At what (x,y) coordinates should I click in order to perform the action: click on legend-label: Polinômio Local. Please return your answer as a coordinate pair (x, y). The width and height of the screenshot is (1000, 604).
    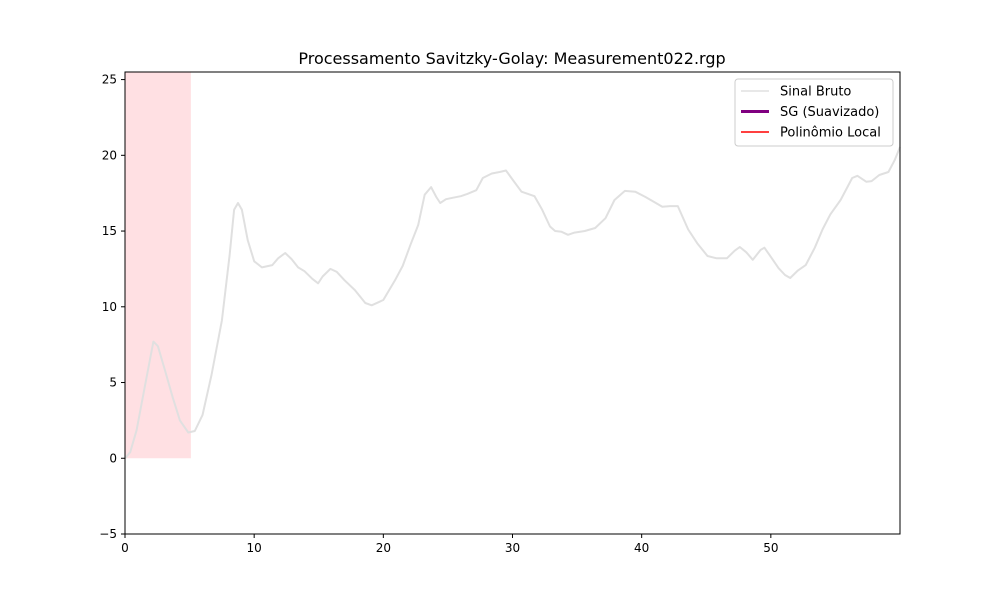
    Looking at the image, I should click on (830, 133).